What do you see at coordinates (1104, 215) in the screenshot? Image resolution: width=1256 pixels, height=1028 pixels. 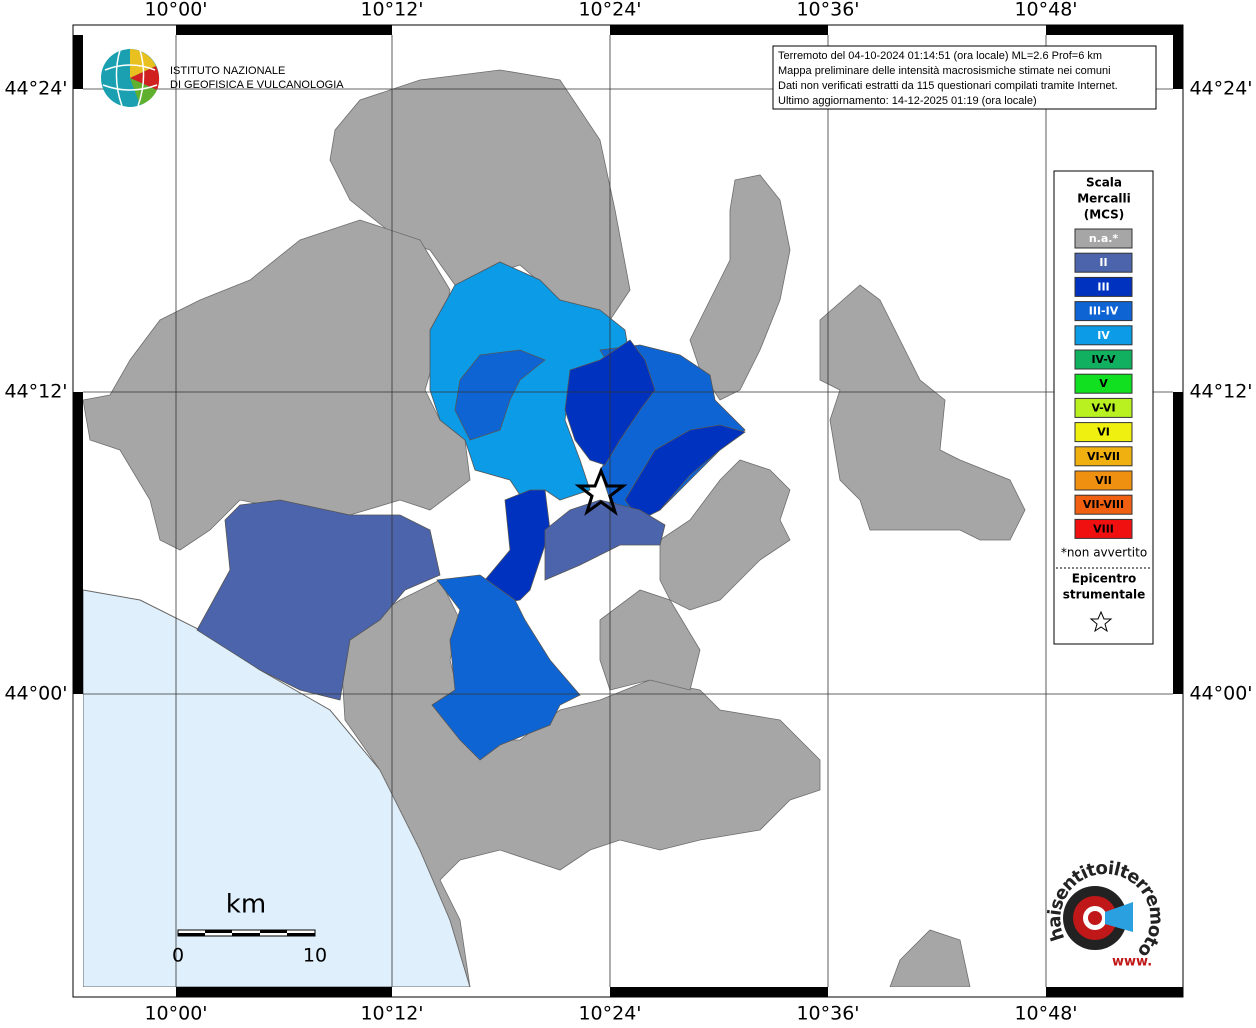 I see `legend-title: (MCS)` at bounding box center [1104, 215].